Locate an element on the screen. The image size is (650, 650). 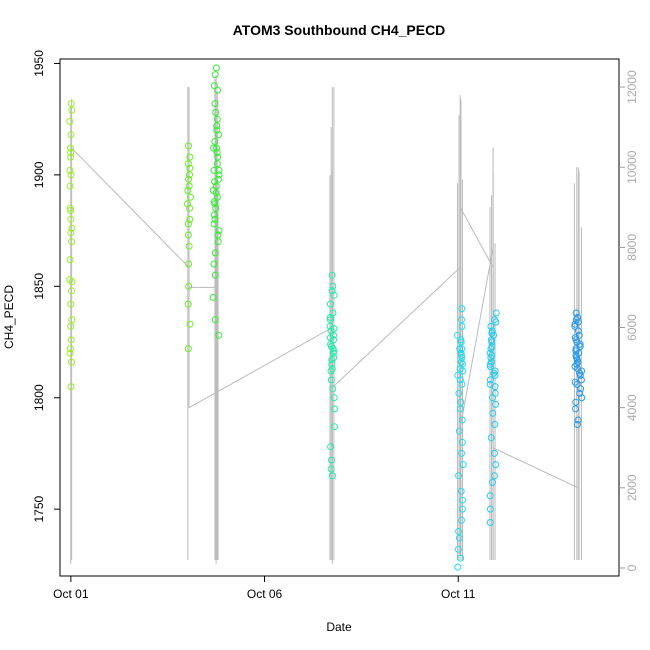
y-tick-label: 1900 is located at coordinates (39, 174).